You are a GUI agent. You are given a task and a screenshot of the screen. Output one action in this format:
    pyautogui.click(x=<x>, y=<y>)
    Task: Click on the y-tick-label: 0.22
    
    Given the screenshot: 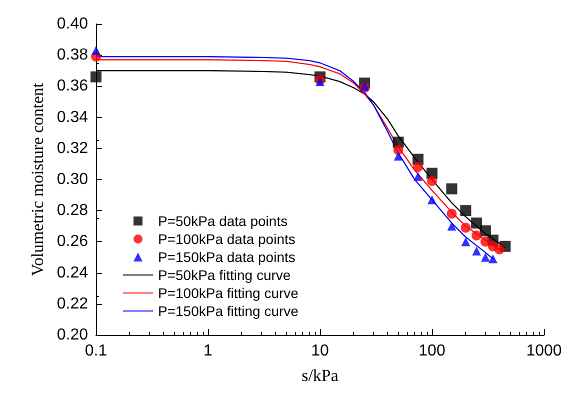 What is the action you would take?
    pyautogui.click(x=72, y=303)
    